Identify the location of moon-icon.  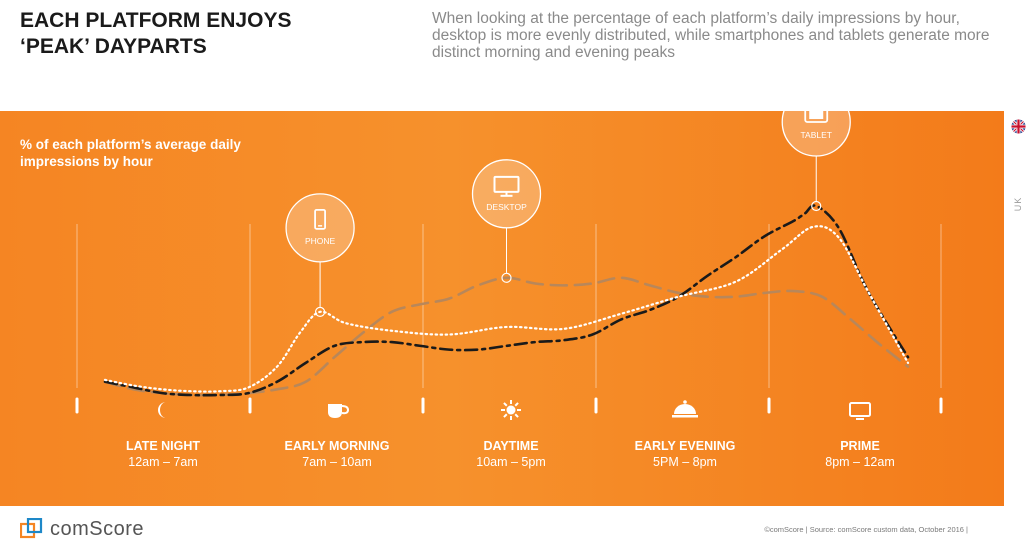
(162, 410).